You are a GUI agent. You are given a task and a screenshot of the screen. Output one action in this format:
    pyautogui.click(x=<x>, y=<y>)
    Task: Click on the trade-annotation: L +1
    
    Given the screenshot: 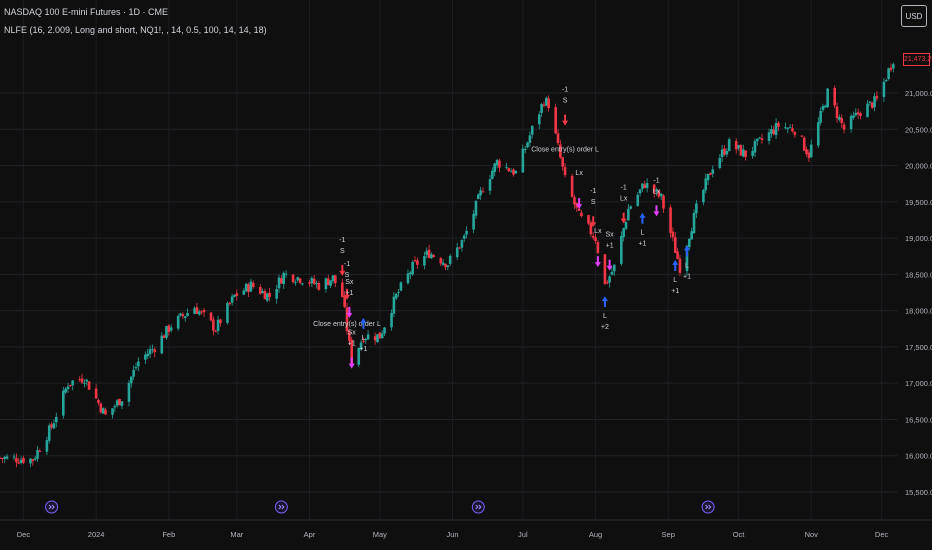 What is the action you would take?
    pyautogui.click(x=675, y=277)
    